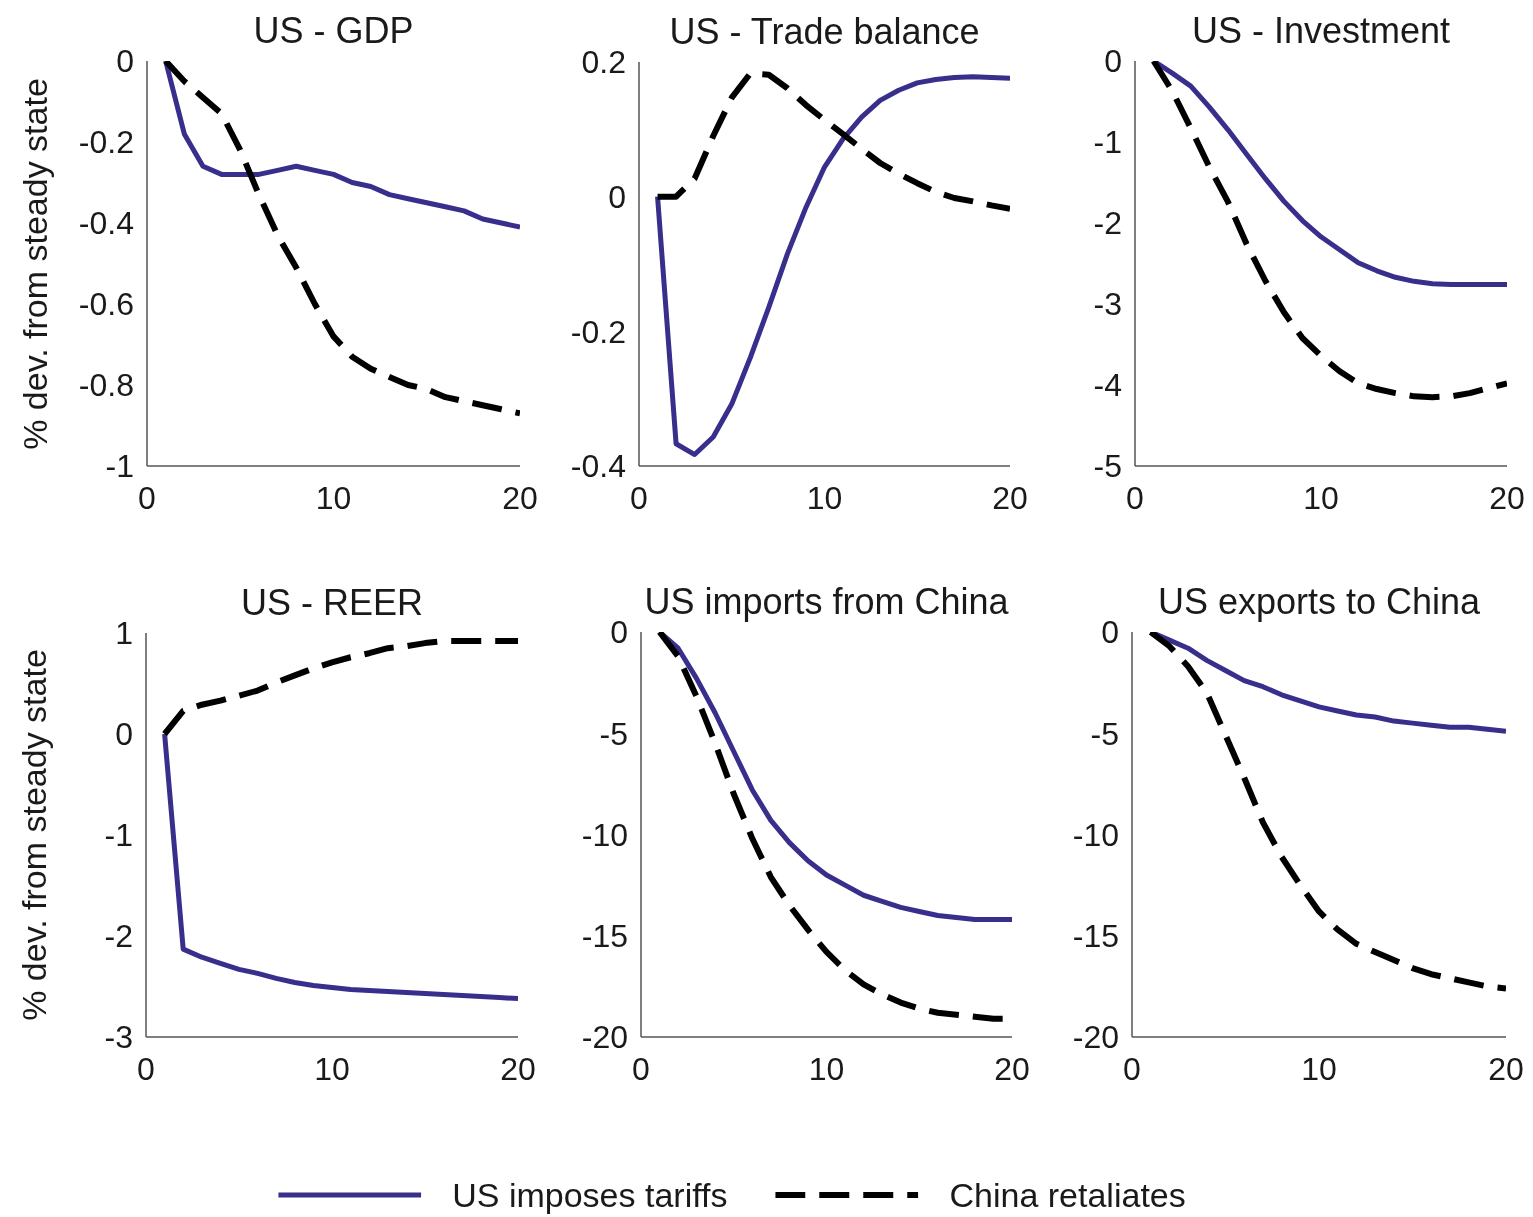 The image size is (1533, 1217). Describe the element at coordinates (1067, 1195) in the screenshot. I see `legend-label: China retaliates` at that location.